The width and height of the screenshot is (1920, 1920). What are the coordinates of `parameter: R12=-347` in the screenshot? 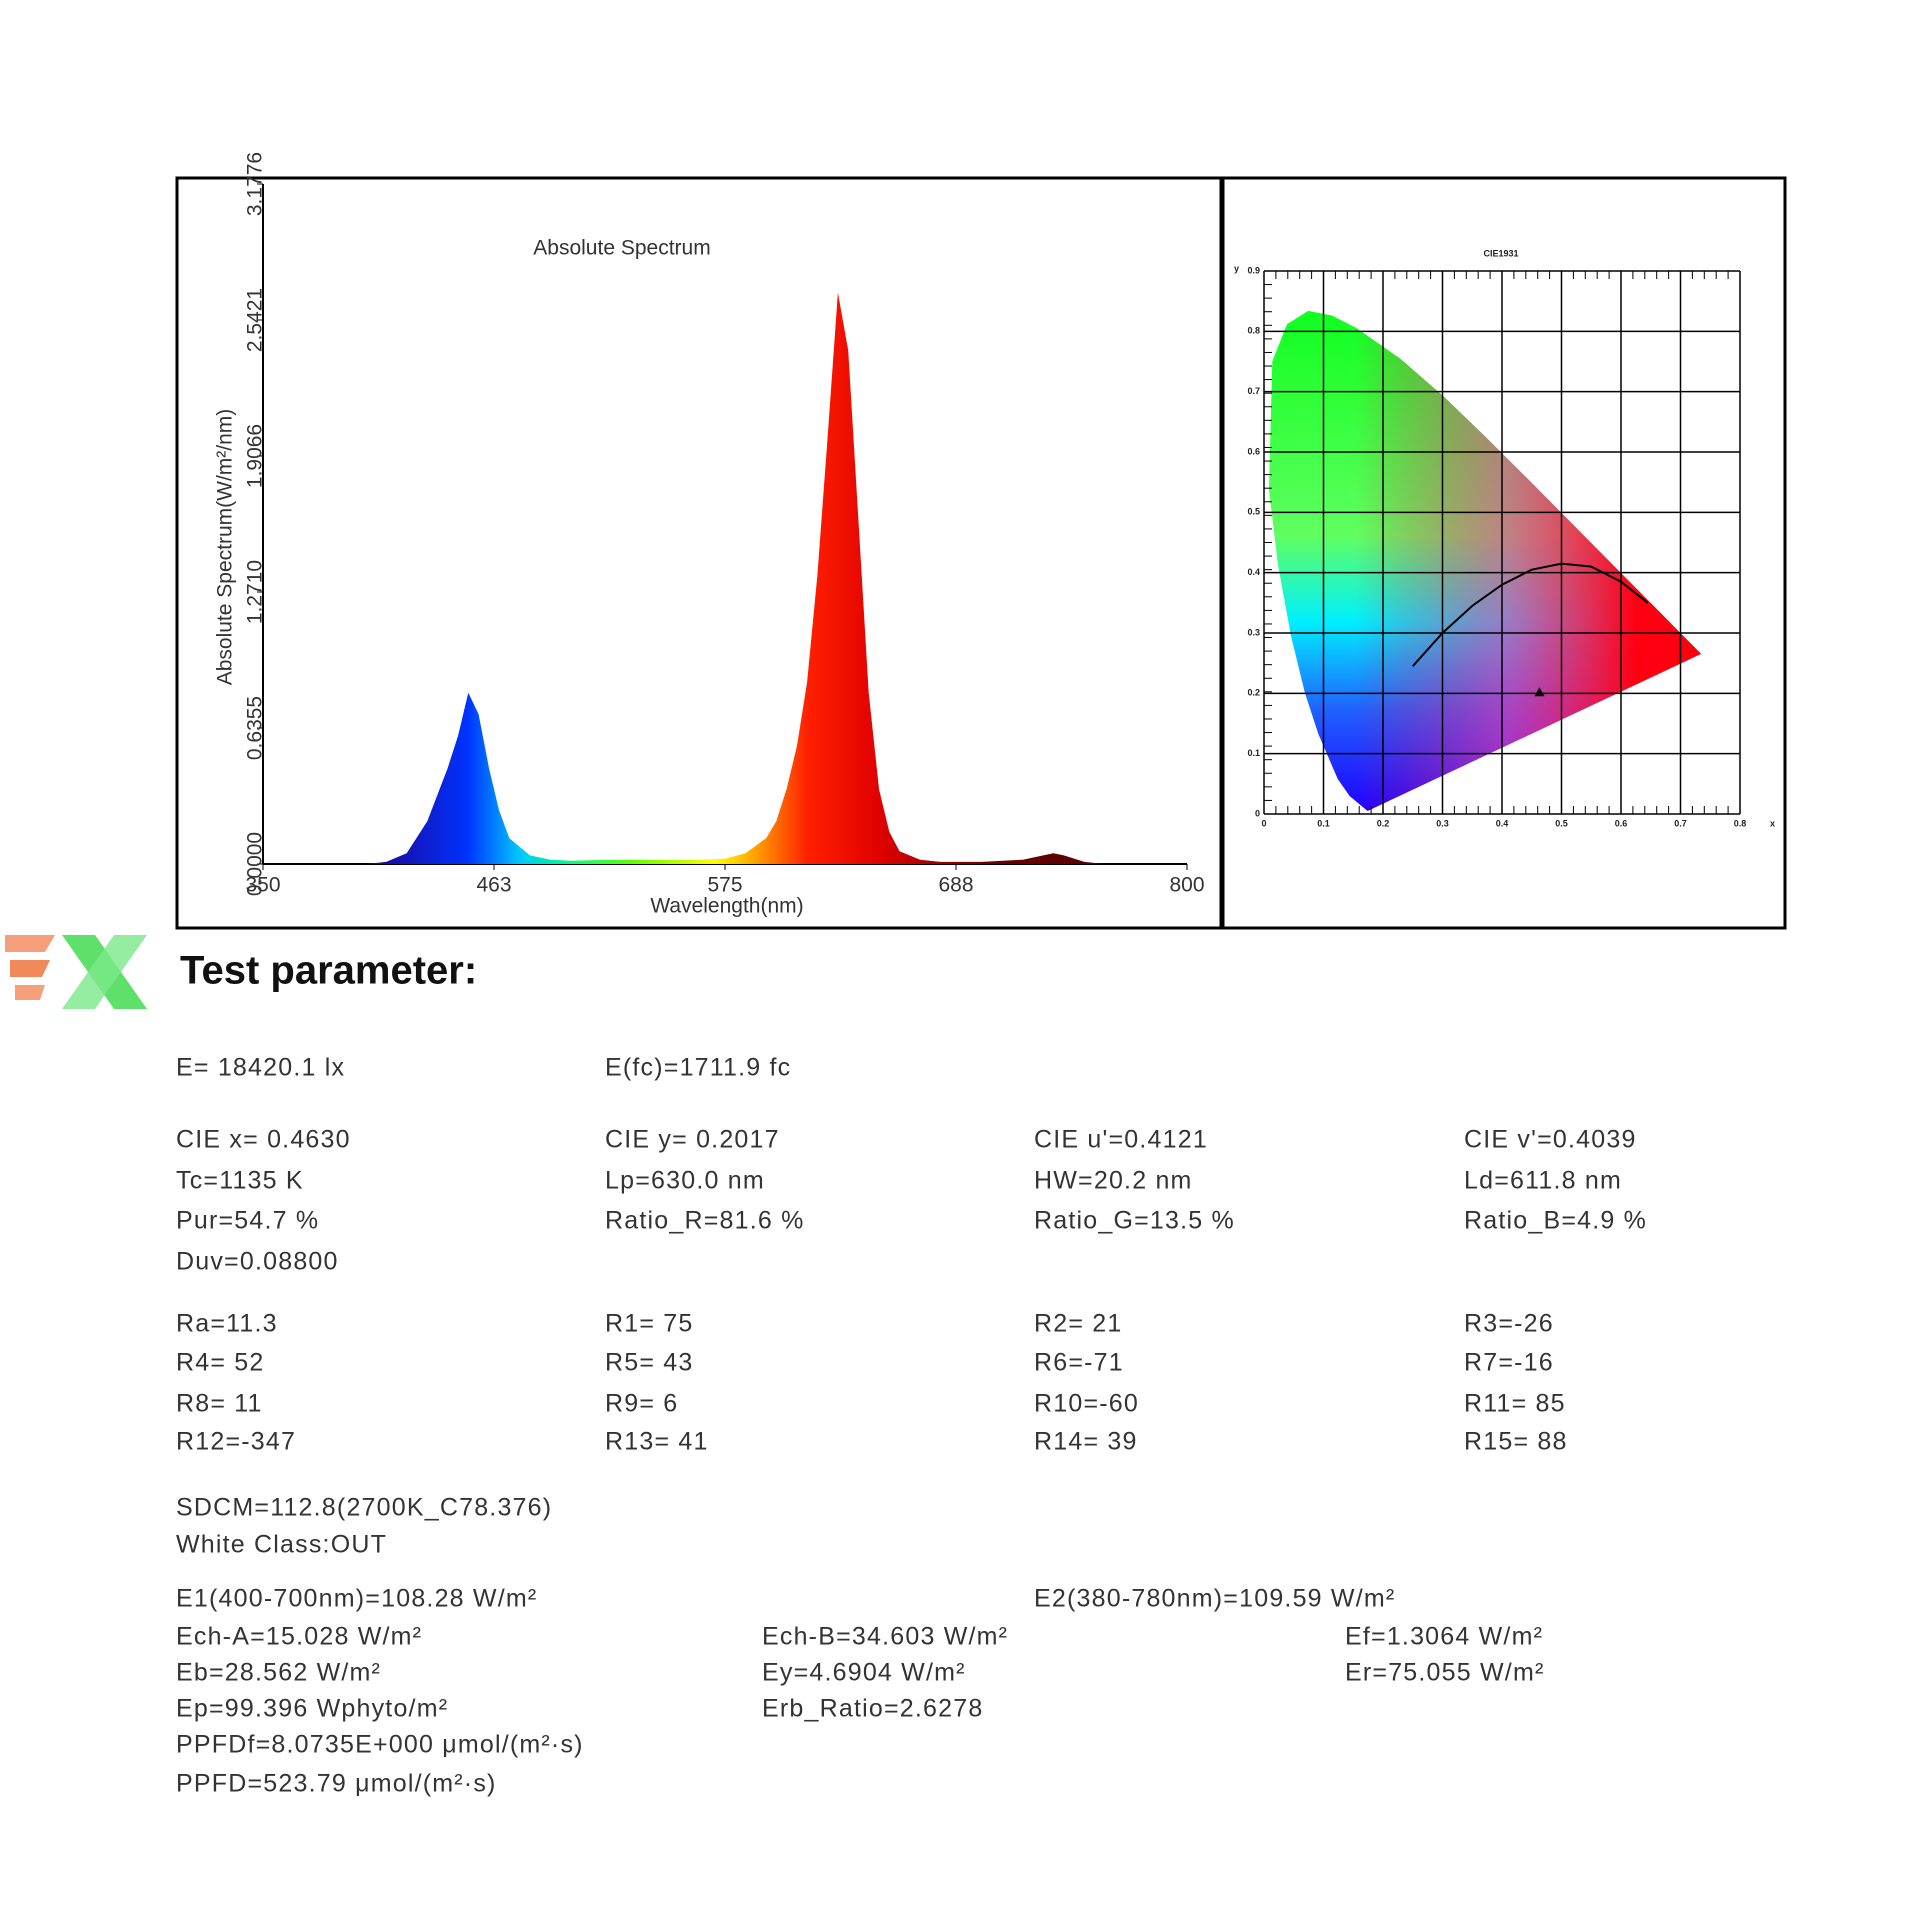 It's located at (236, 1442).